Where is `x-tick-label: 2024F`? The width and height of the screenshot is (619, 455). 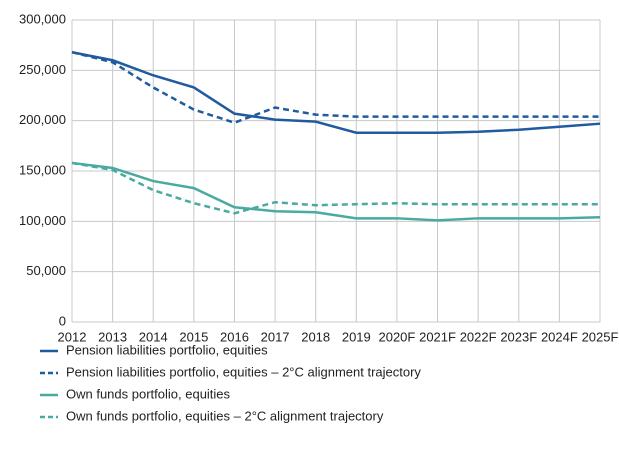
x-tick-label: 2024F is located at coordinates (559, 336).